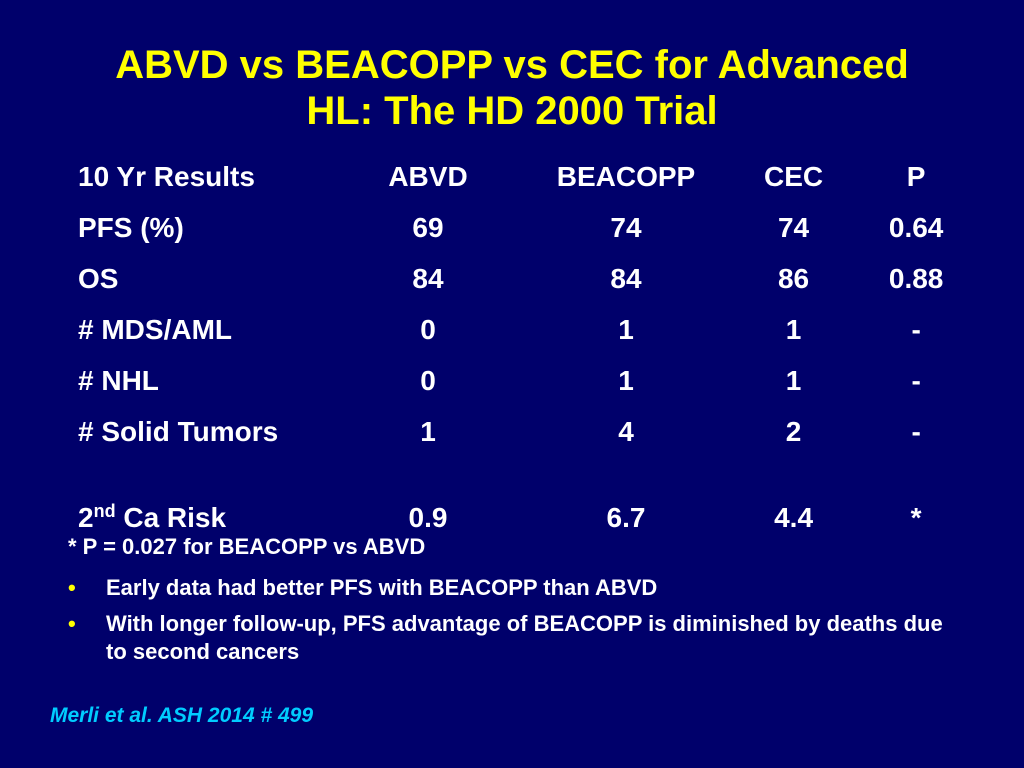 This screenshot has height=768, width=1024. Describe the element at coordinates (175, 517) in the screenshot. I see `row-label-text: Ca Risk` at that location.